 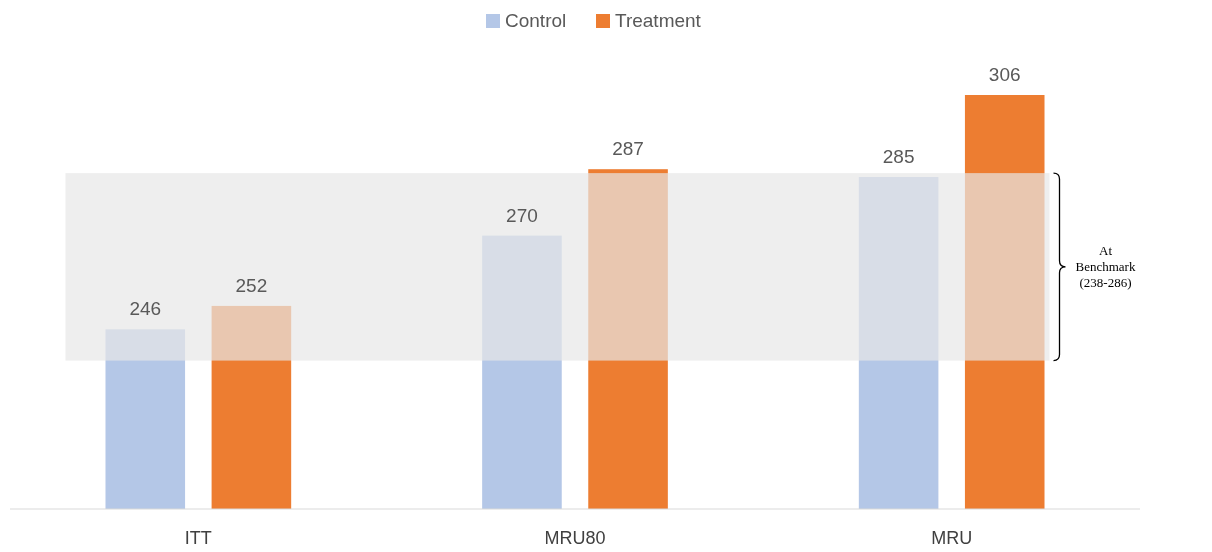 What do you see at coordinates (145, 309) in the screenshot?
I see `data-label: 246` at bounding box center [145, 309].